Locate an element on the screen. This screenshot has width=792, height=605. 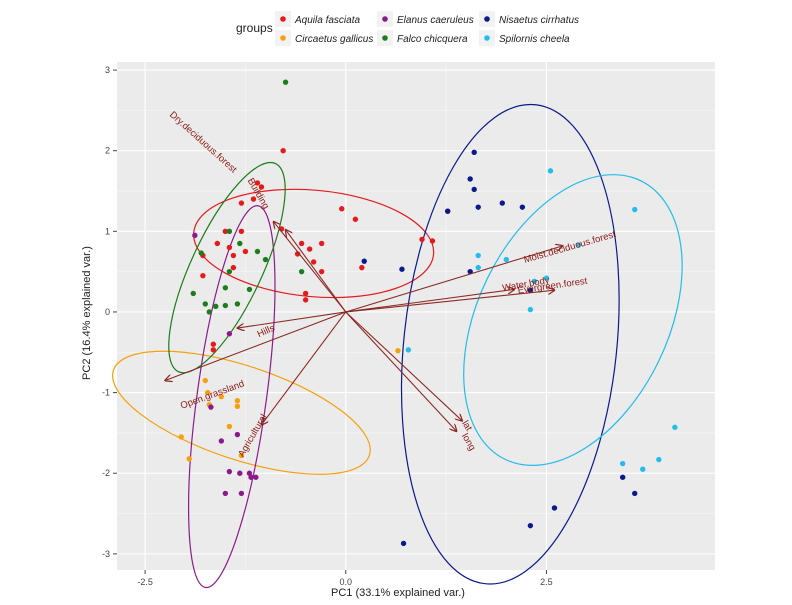
y-tick-label: 2 is located at coordinates (107, 151).